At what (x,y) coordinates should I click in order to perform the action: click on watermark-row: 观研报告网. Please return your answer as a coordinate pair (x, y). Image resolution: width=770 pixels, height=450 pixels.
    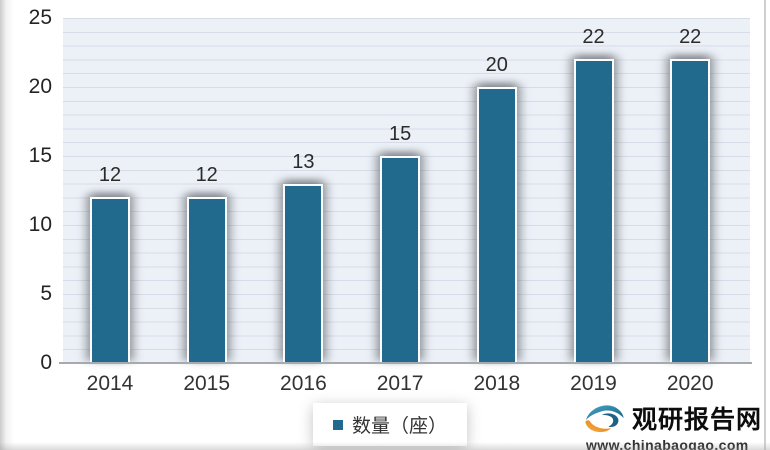
    Looking at the image, I should click on (673, 417).